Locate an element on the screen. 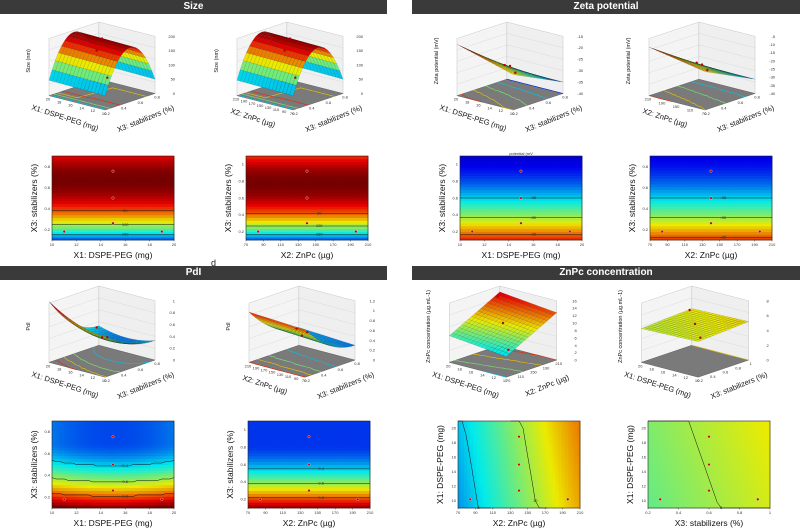 The image size is (800, 532). heatmap-cells is located at coordinates (521, 198).